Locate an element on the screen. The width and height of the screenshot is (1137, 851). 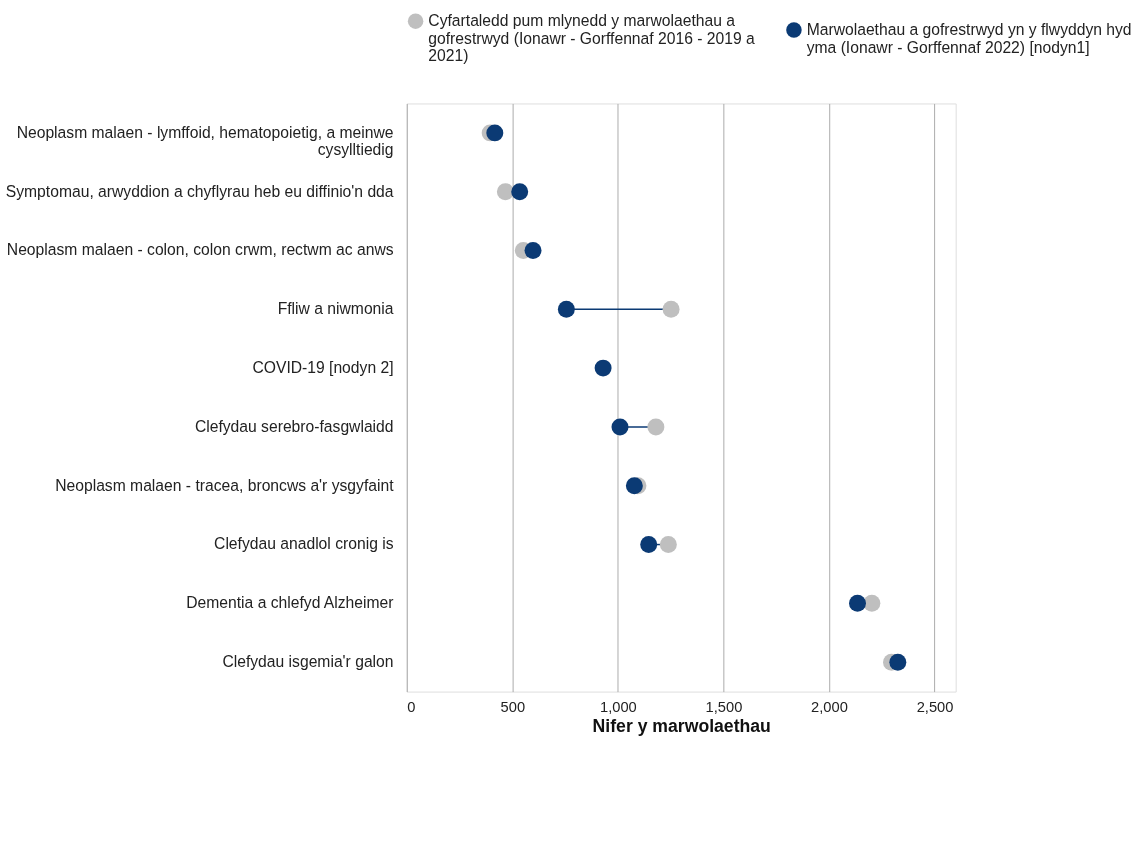
y-tick-label: Clefydau anadlol cronig is is located at coordinates (304, 544).